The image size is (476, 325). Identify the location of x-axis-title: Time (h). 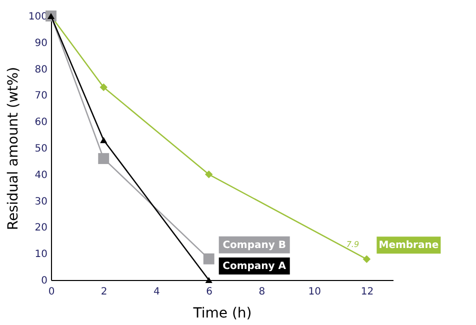
(222, 314).